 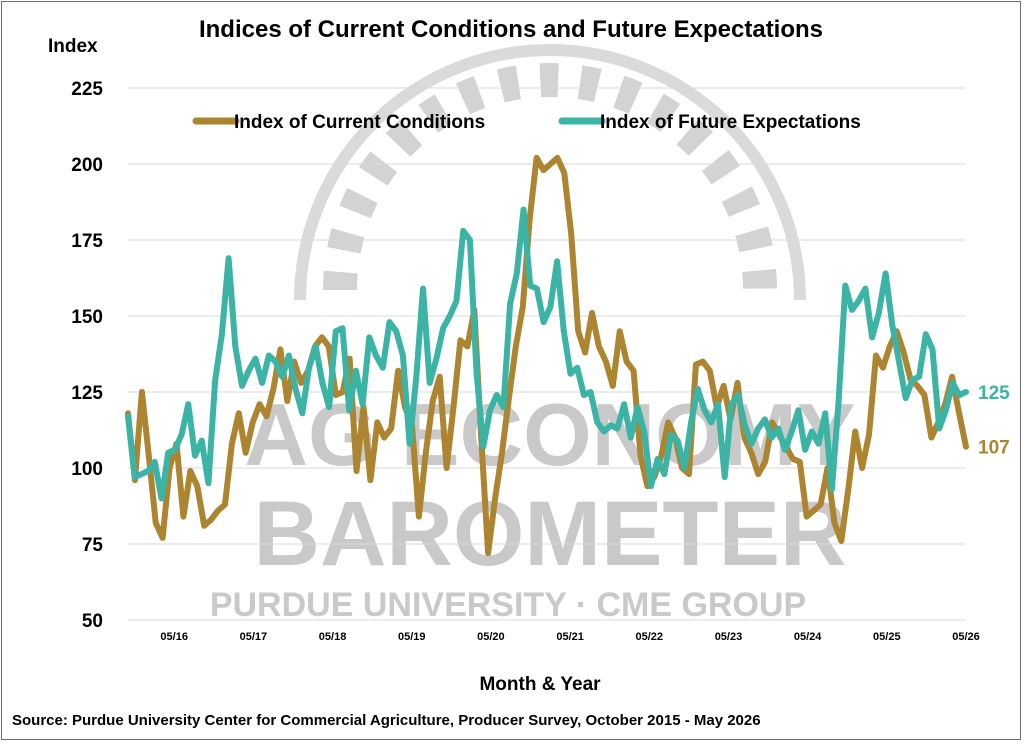 I want to click on y-tick-labels: 50 75 100 125 150 175 200 225, so click(x=87, y=355).